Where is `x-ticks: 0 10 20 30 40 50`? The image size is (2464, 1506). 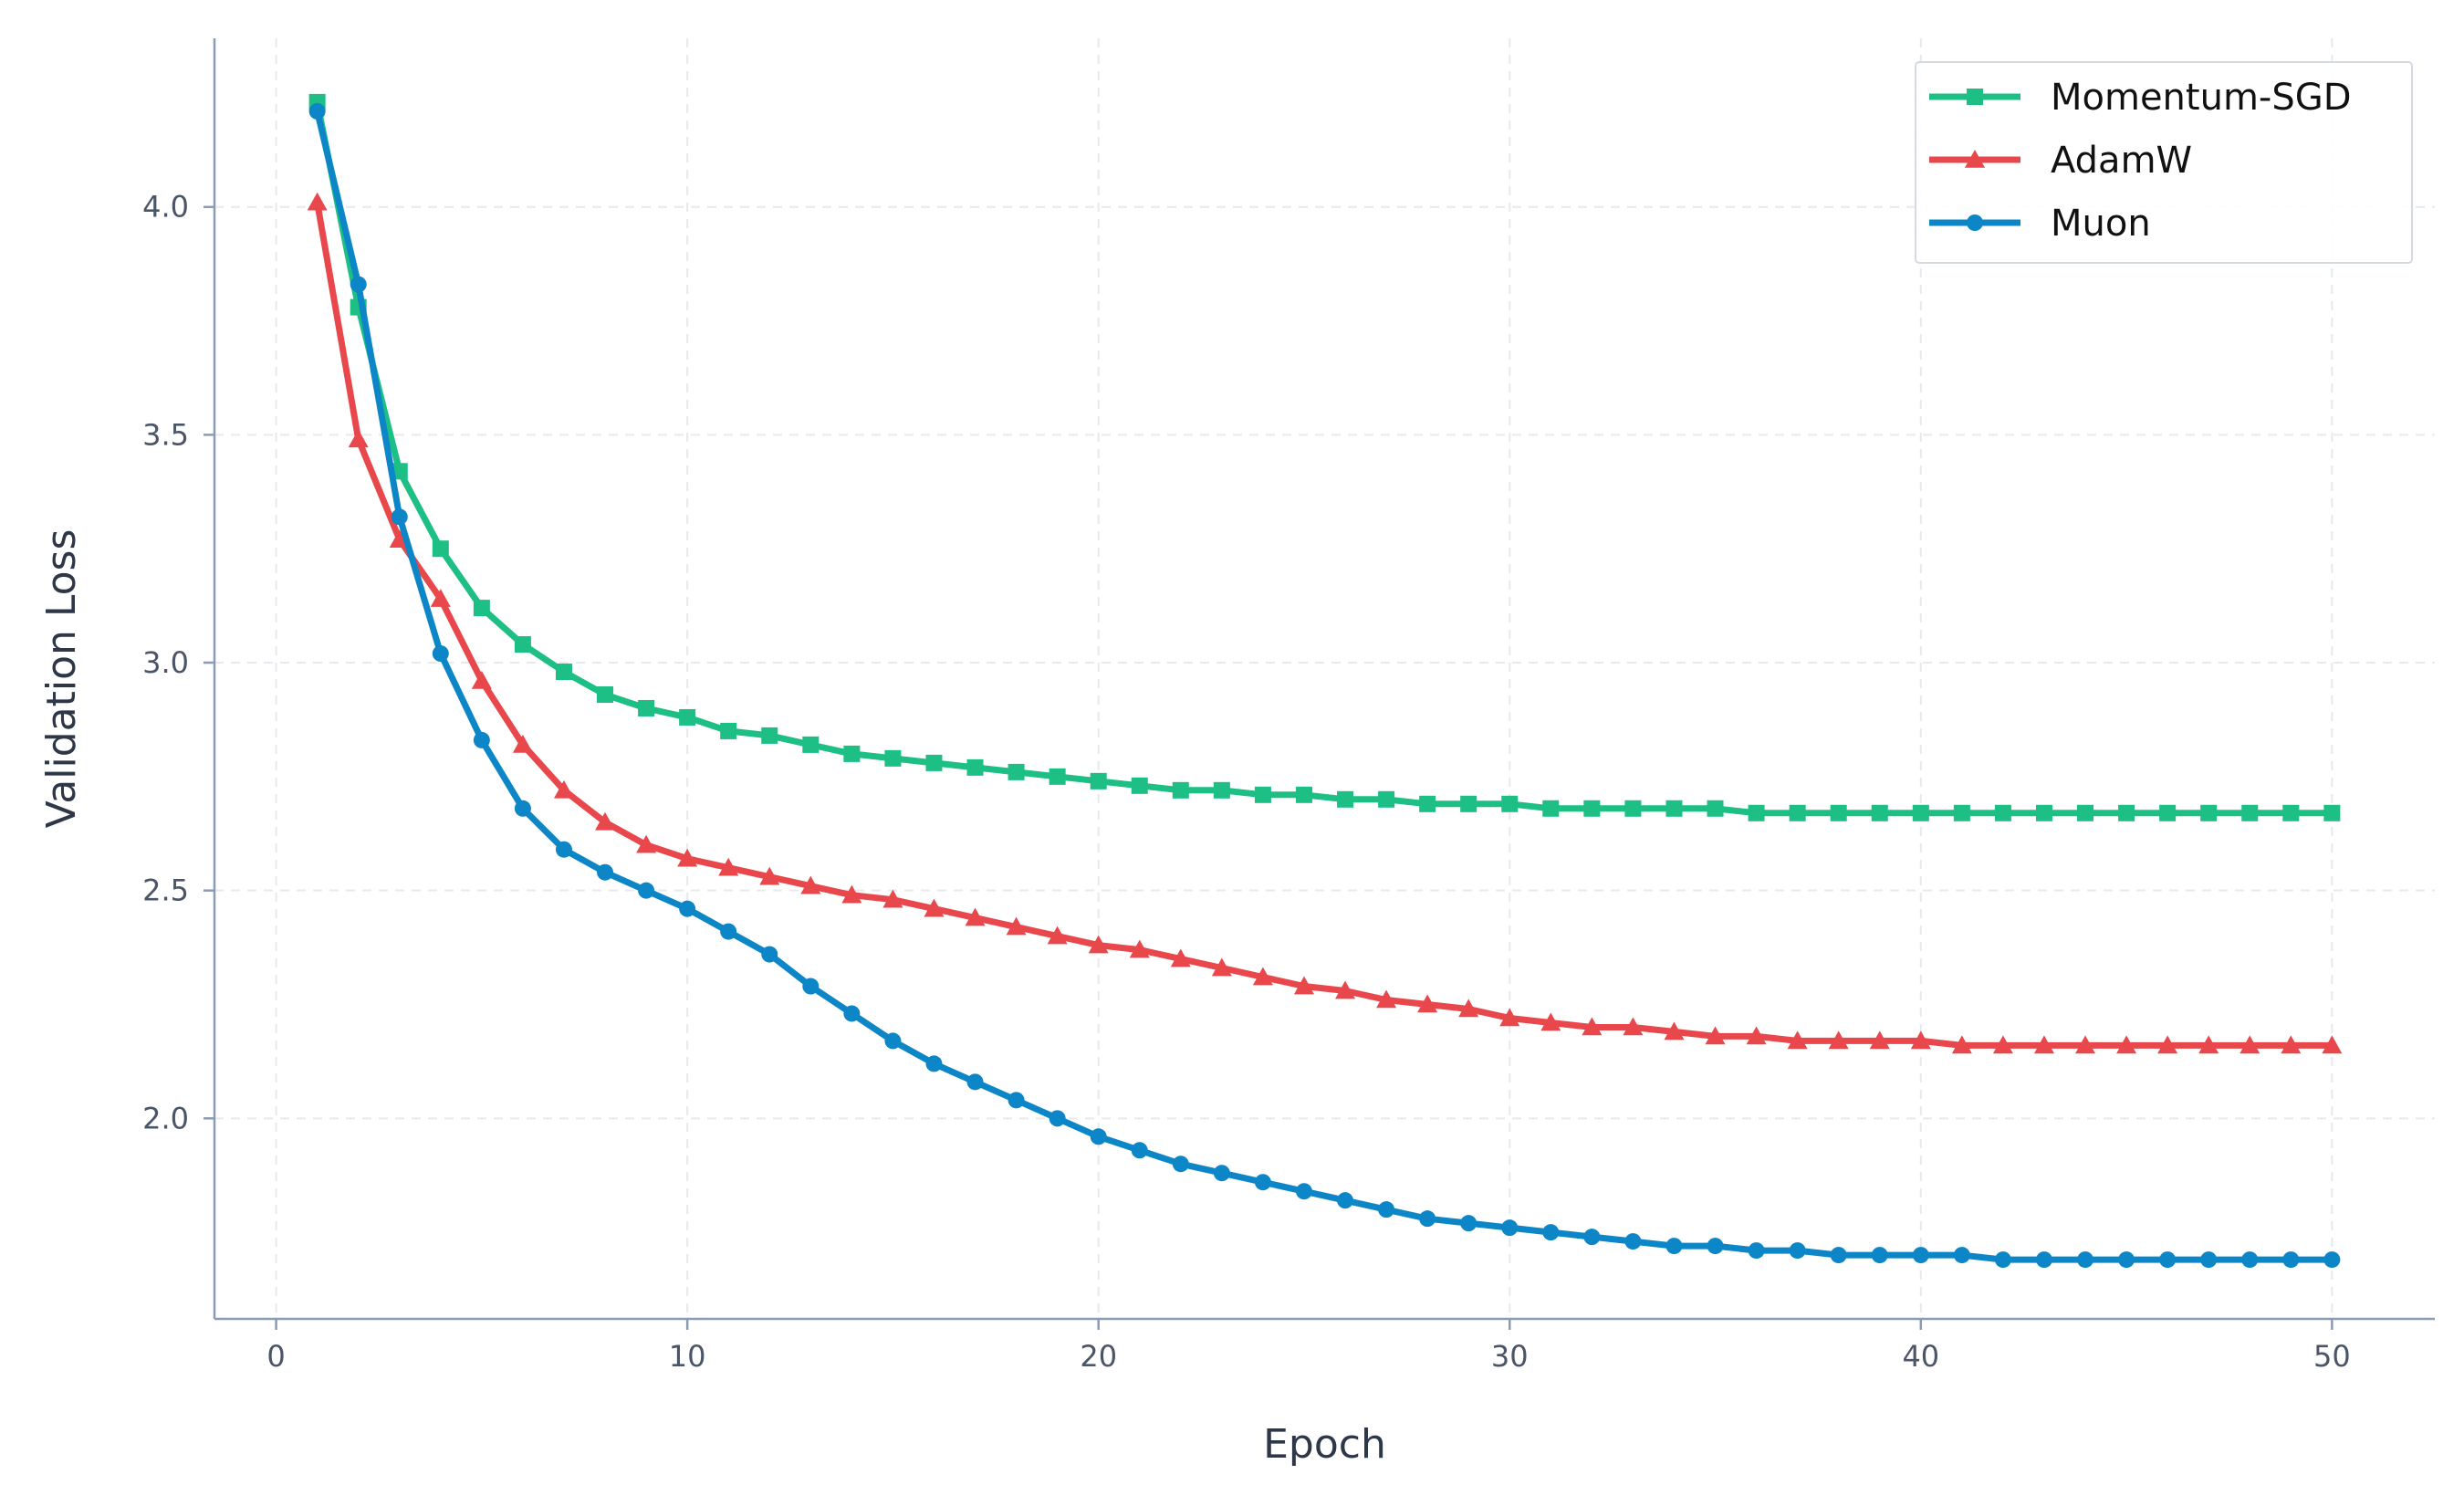
x-ticks: 0 10 20 30 40 50 is located at coordinates (1308, 1346).